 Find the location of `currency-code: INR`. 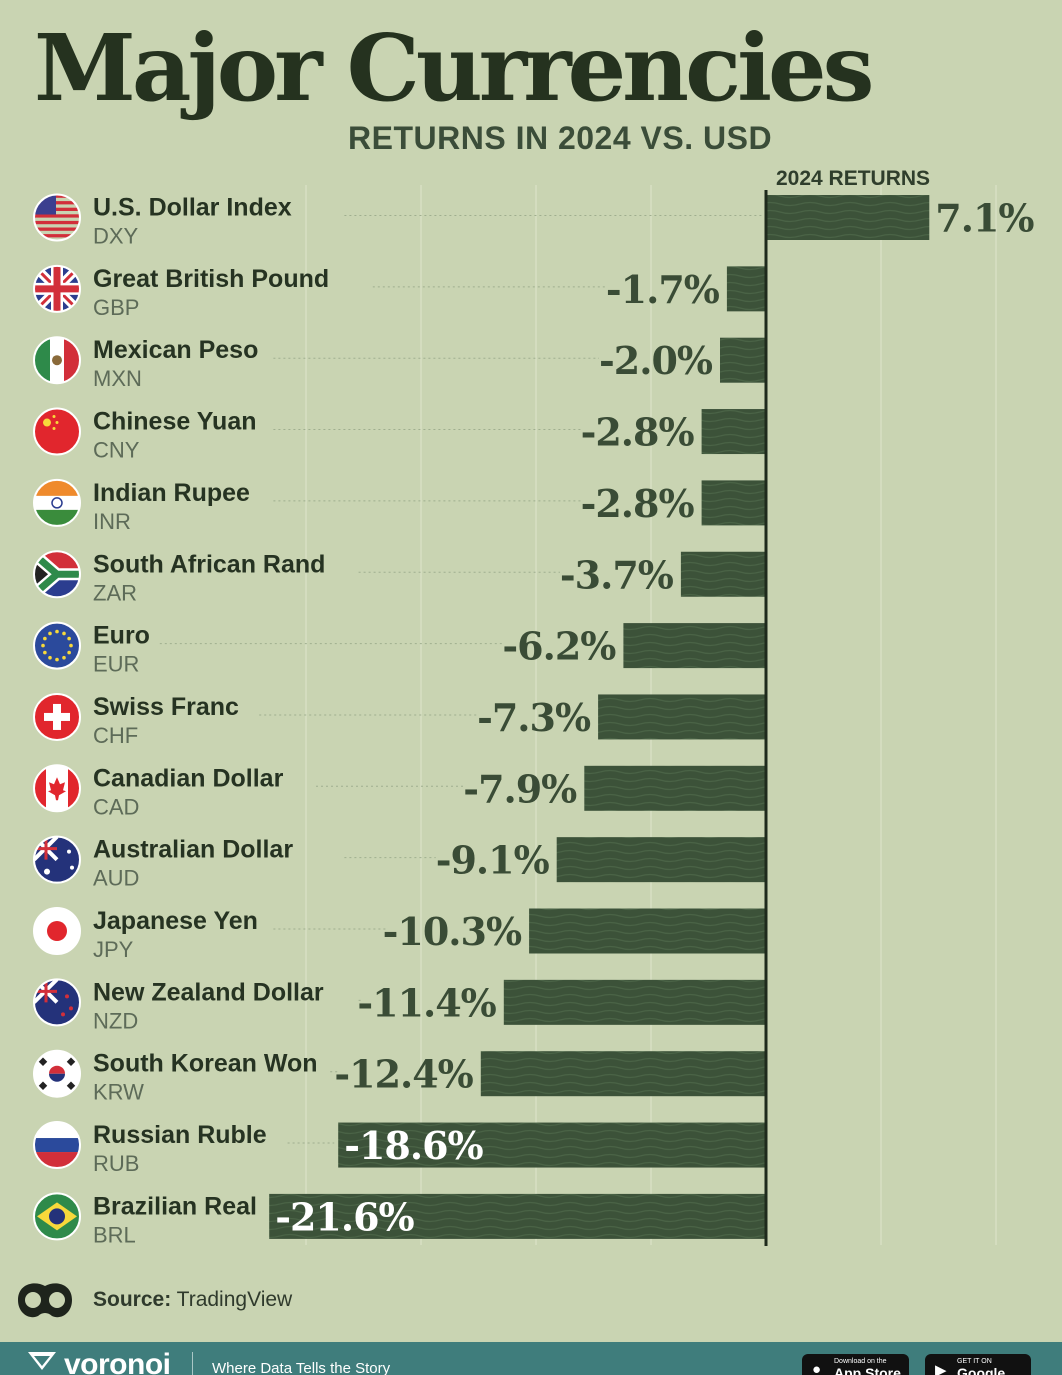

currency-code: INR is located at coordinates (112, 521).